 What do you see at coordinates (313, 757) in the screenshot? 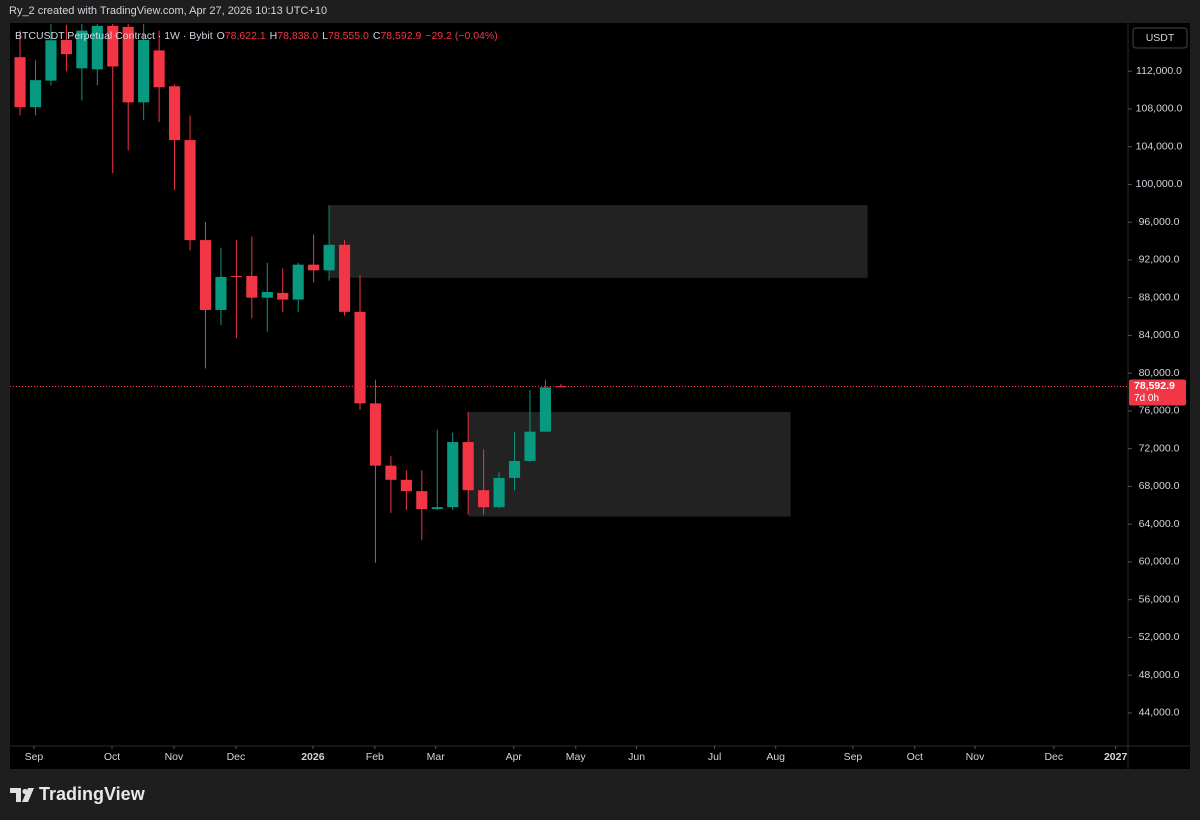
I see `x-tick-label: 2026` at bounding box center [313, 757].